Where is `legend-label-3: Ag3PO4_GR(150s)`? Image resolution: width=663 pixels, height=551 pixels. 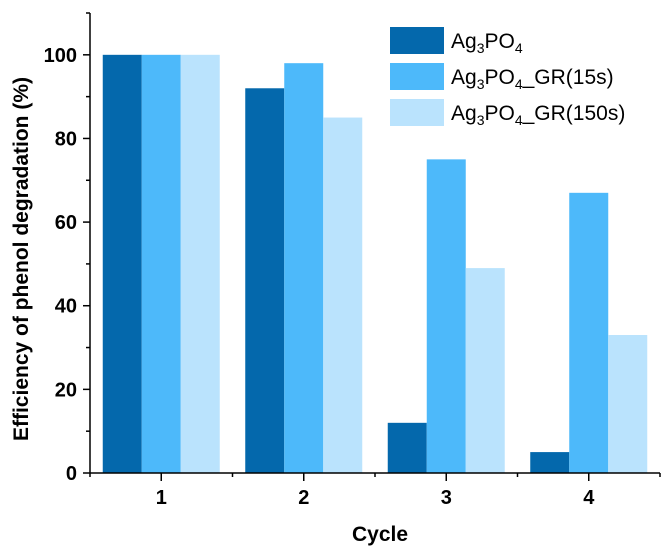 legend-label-3: Ag3PO4_GR(150s) is located at coordinates (538, 115).